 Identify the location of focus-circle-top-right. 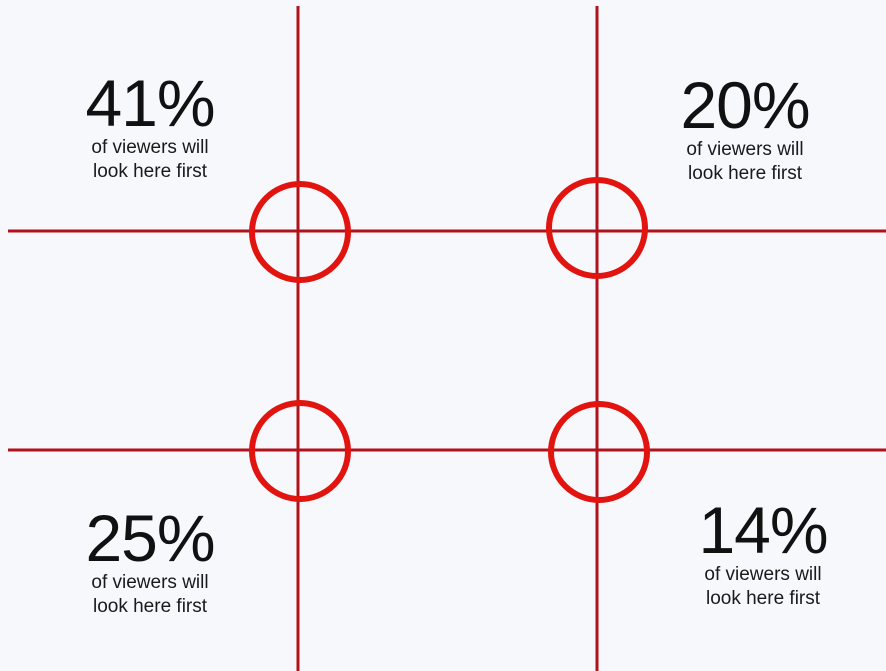
(597, 228).